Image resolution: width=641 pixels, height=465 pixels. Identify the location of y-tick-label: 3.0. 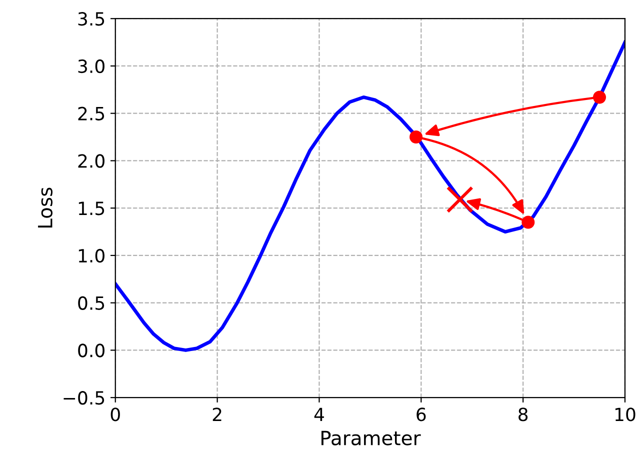
(91, 66).